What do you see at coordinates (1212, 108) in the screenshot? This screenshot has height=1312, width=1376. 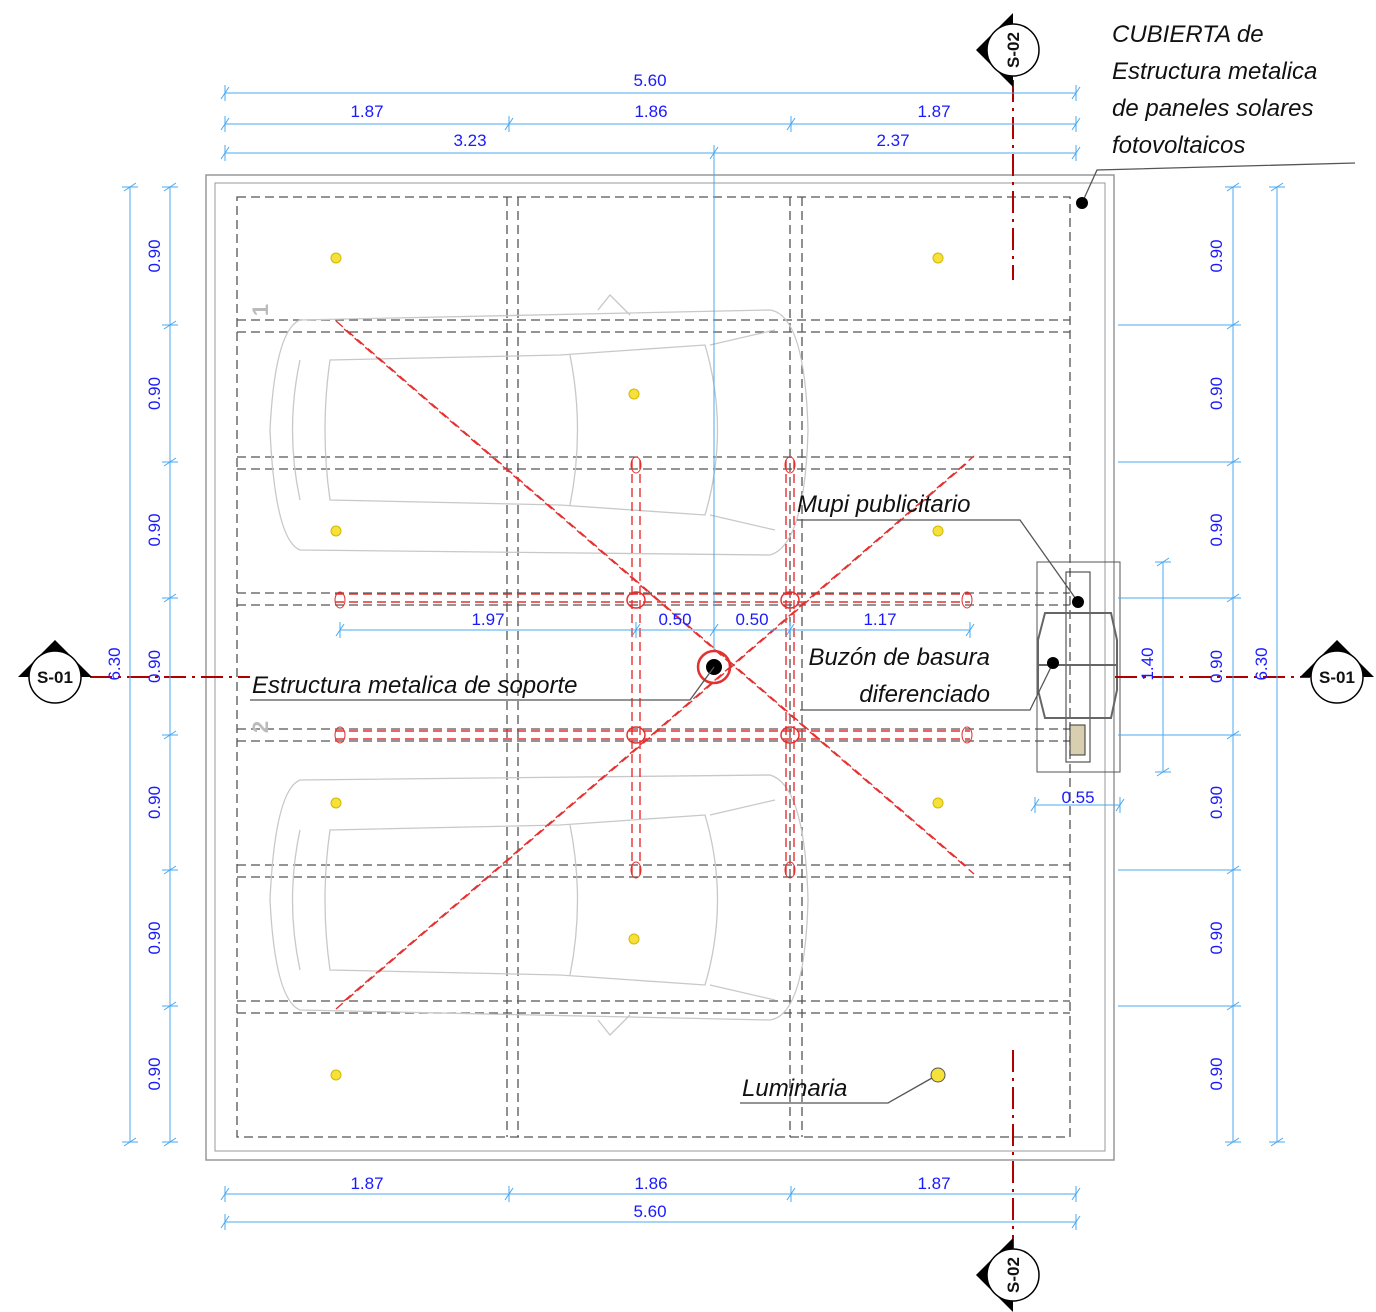 I see `note-cubierta: de paneles solares` at bounding box center [1212, 108].